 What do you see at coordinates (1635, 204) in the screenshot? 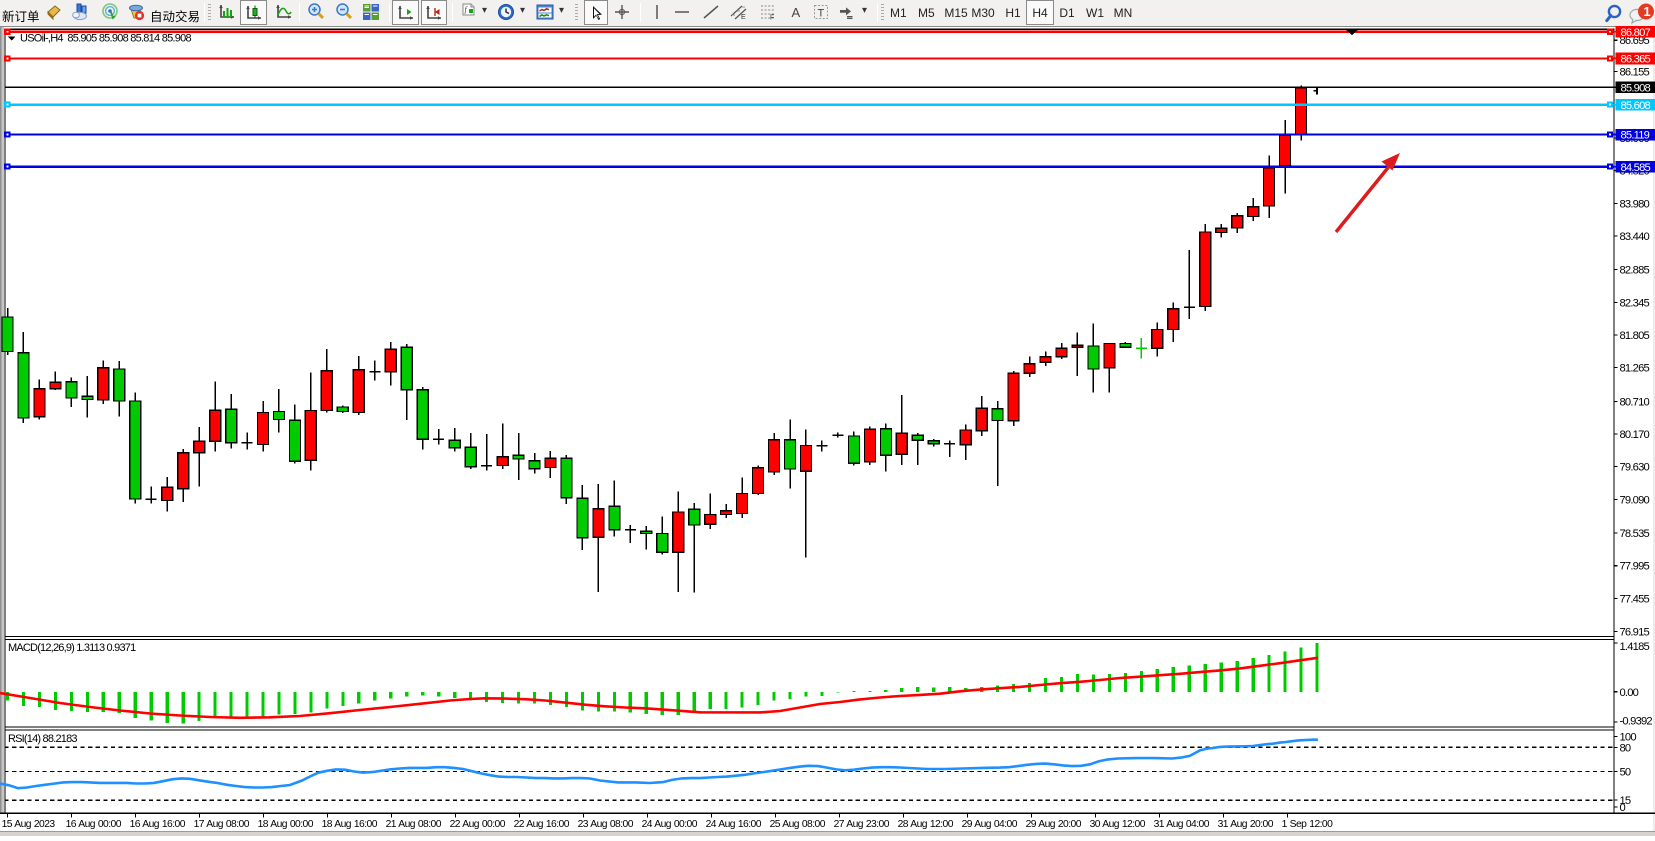
I see `svg-text: 83.980` at bounding box center [1635, 204].